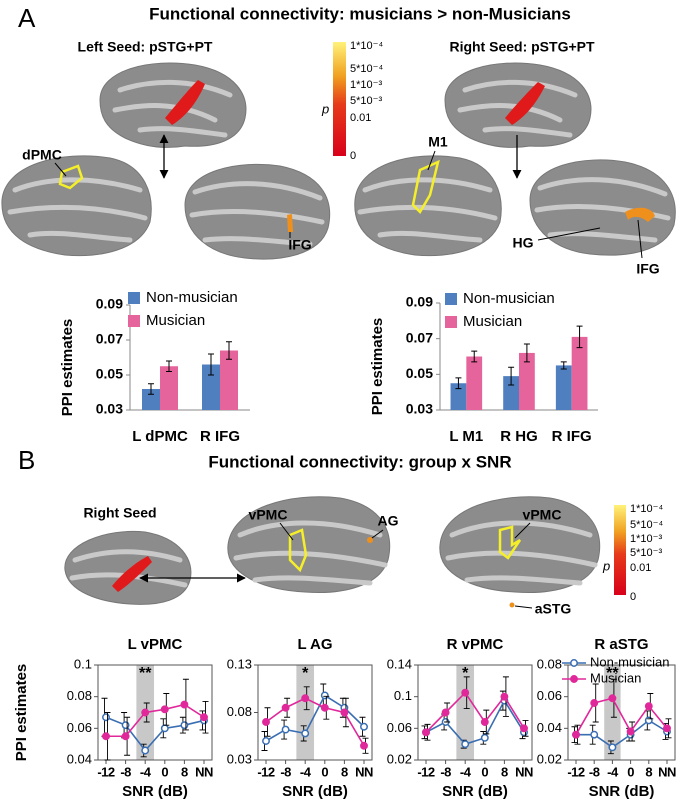  Describe the element at coordinates (109, 374) in the screenshot. I see `y-tick-label: 0.05` at that location.